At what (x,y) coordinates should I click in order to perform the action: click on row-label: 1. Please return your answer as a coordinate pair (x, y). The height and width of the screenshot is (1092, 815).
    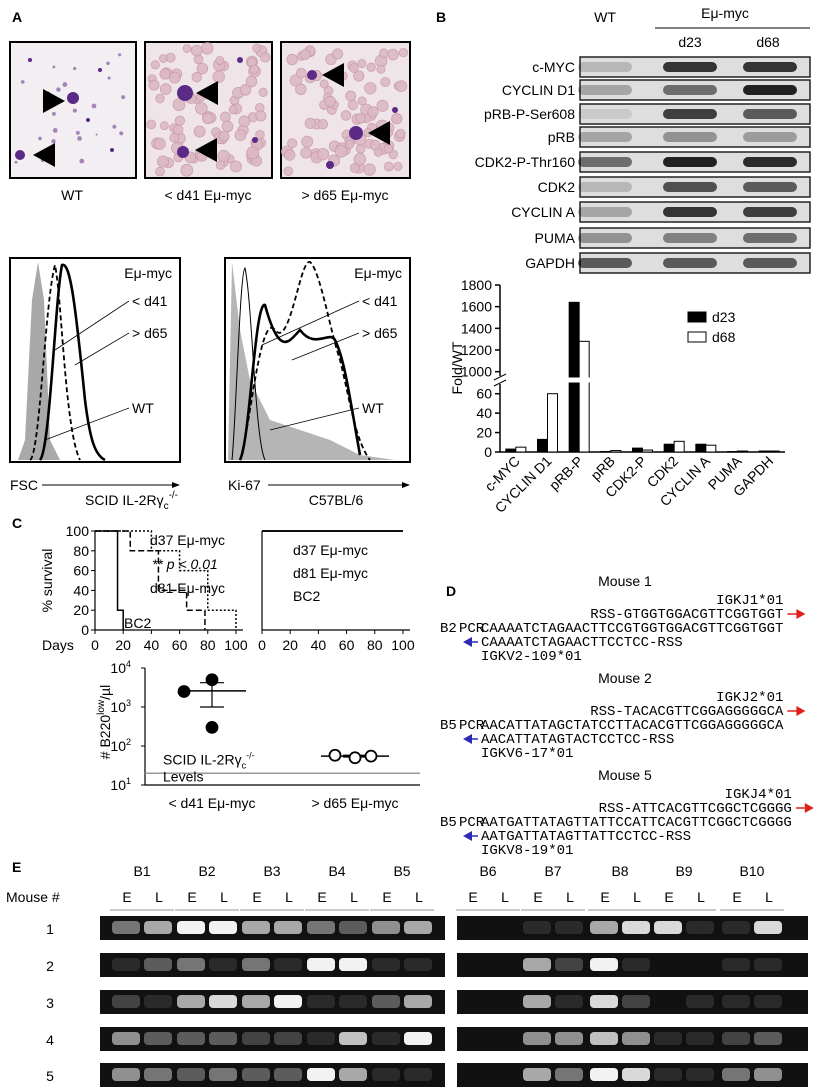
    Looking at the image, I should click on (50, 929).